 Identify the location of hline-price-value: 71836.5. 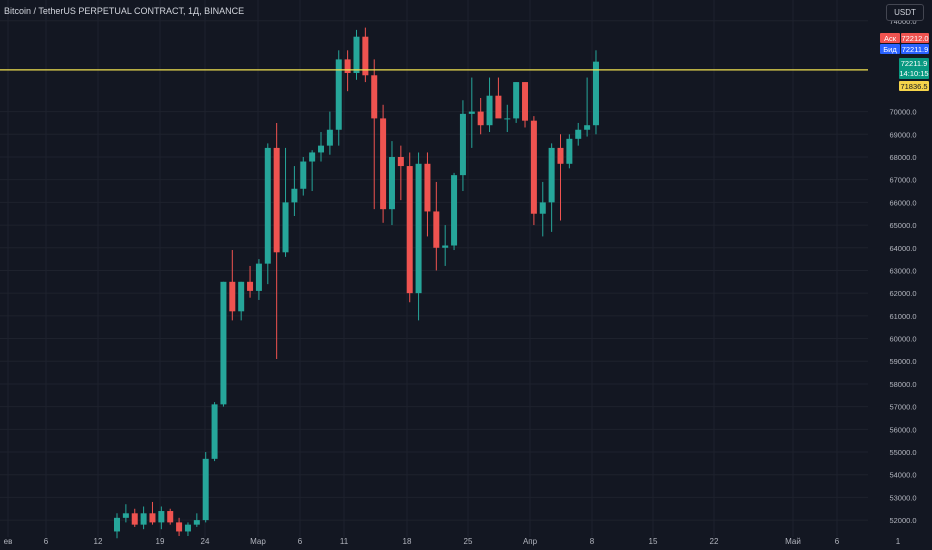
(913, 86).